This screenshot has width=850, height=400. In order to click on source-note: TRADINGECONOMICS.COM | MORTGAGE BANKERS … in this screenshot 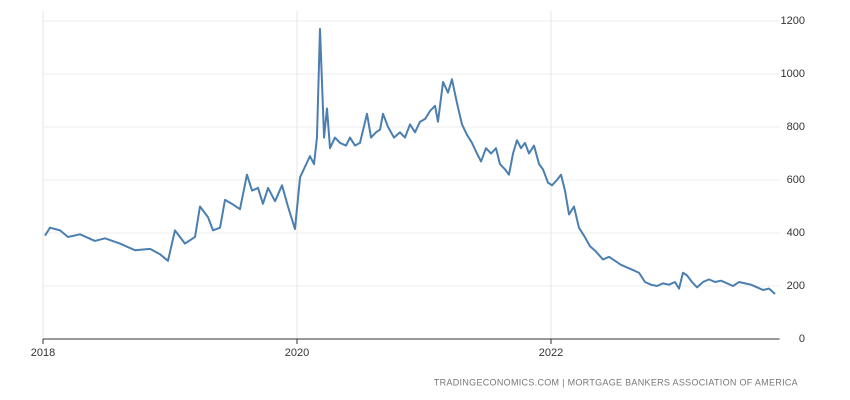, I will do `click(616, 382)`.